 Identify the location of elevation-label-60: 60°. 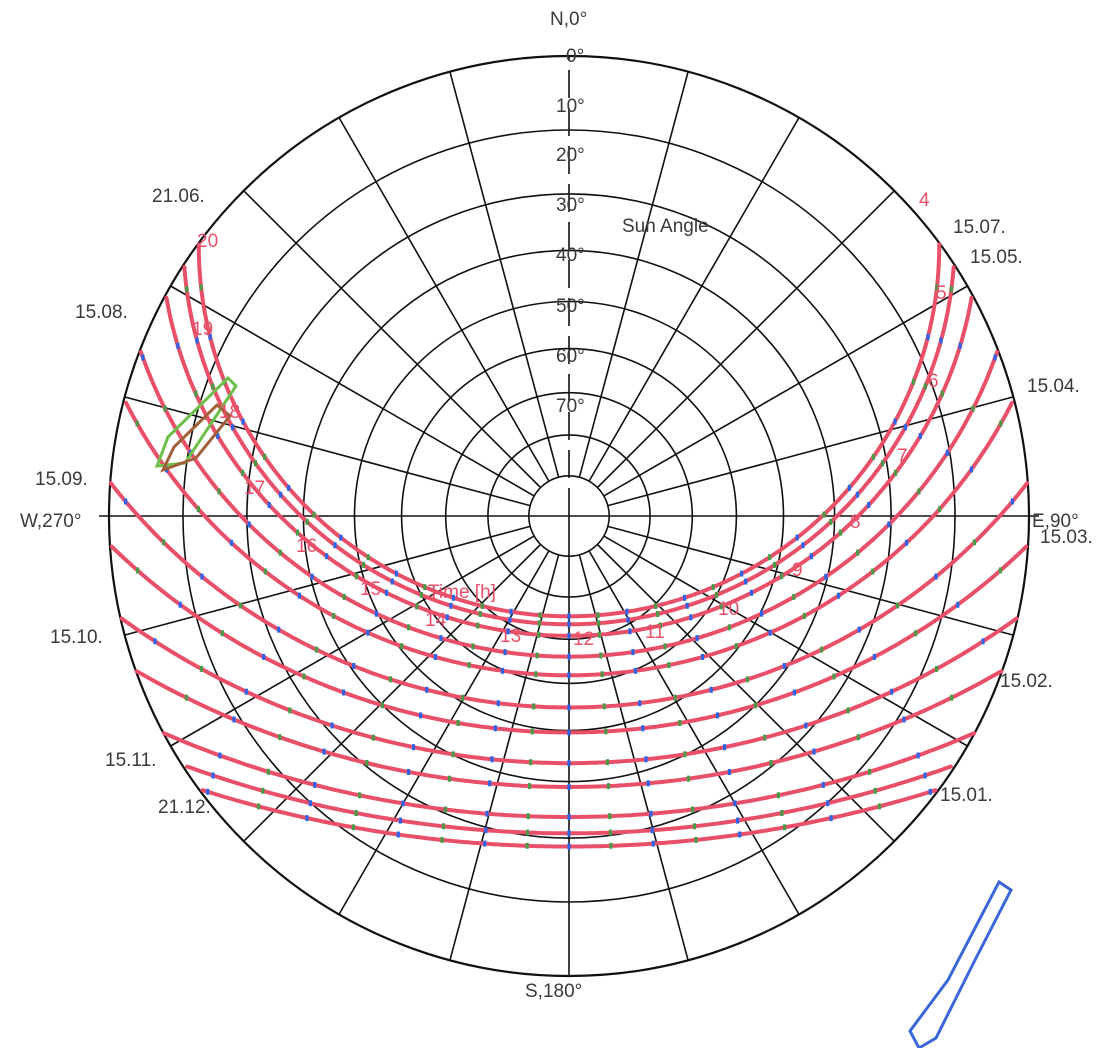
(570, 356).